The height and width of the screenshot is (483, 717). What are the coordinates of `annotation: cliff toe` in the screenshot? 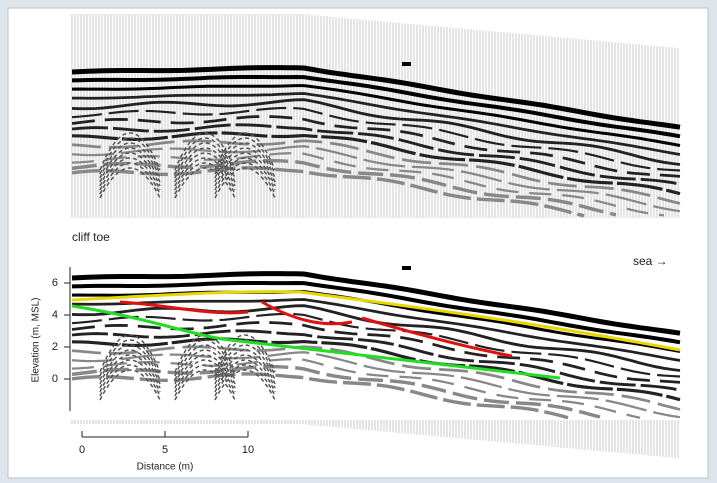 It's located at (91, 237).